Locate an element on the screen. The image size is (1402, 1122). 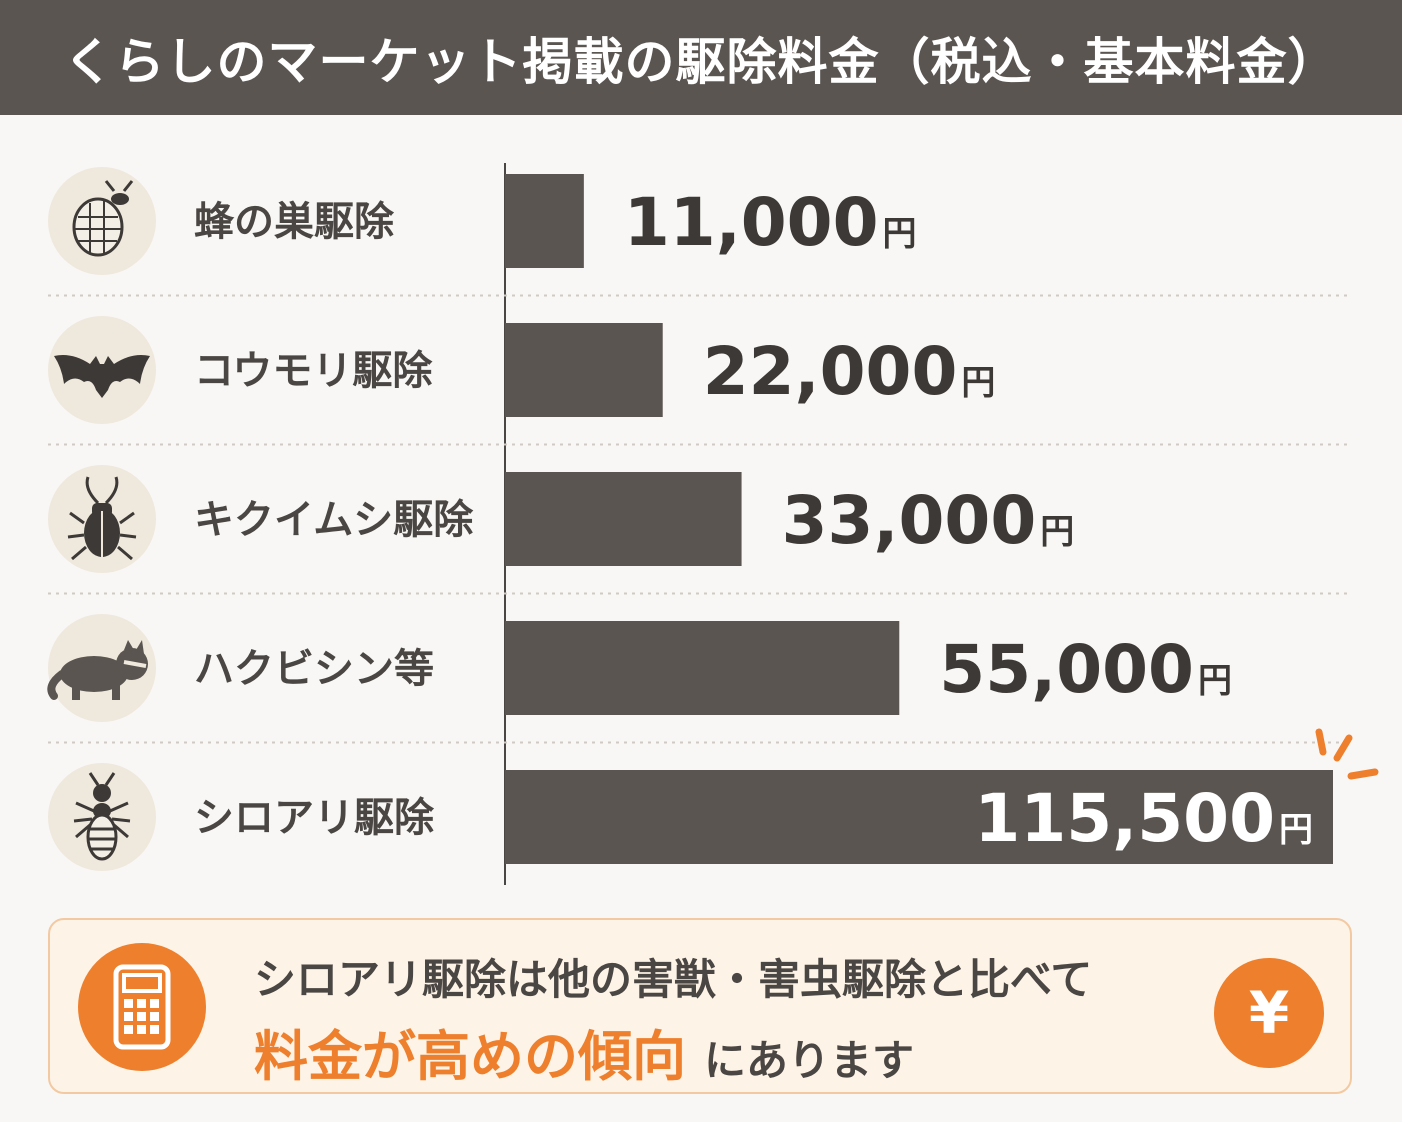
value-number: 55,000 is located at coordinates (1066, 669).